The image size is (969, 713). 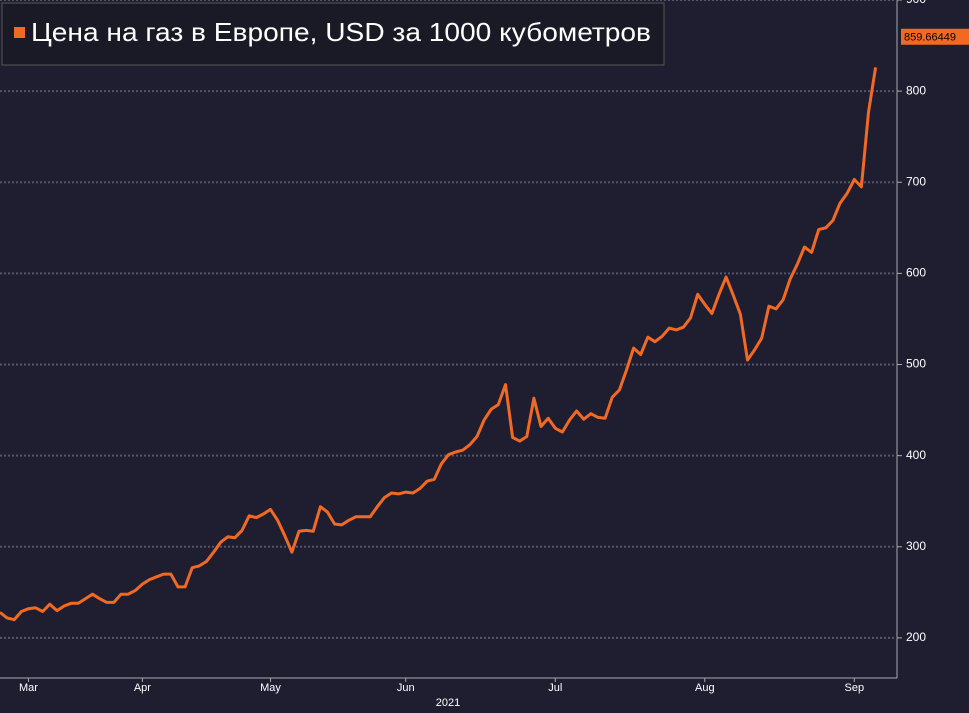 What do you see at coordinates (19, 32) in the screenshot?
I see `legend-swatch` at bounding box center [19, 32].